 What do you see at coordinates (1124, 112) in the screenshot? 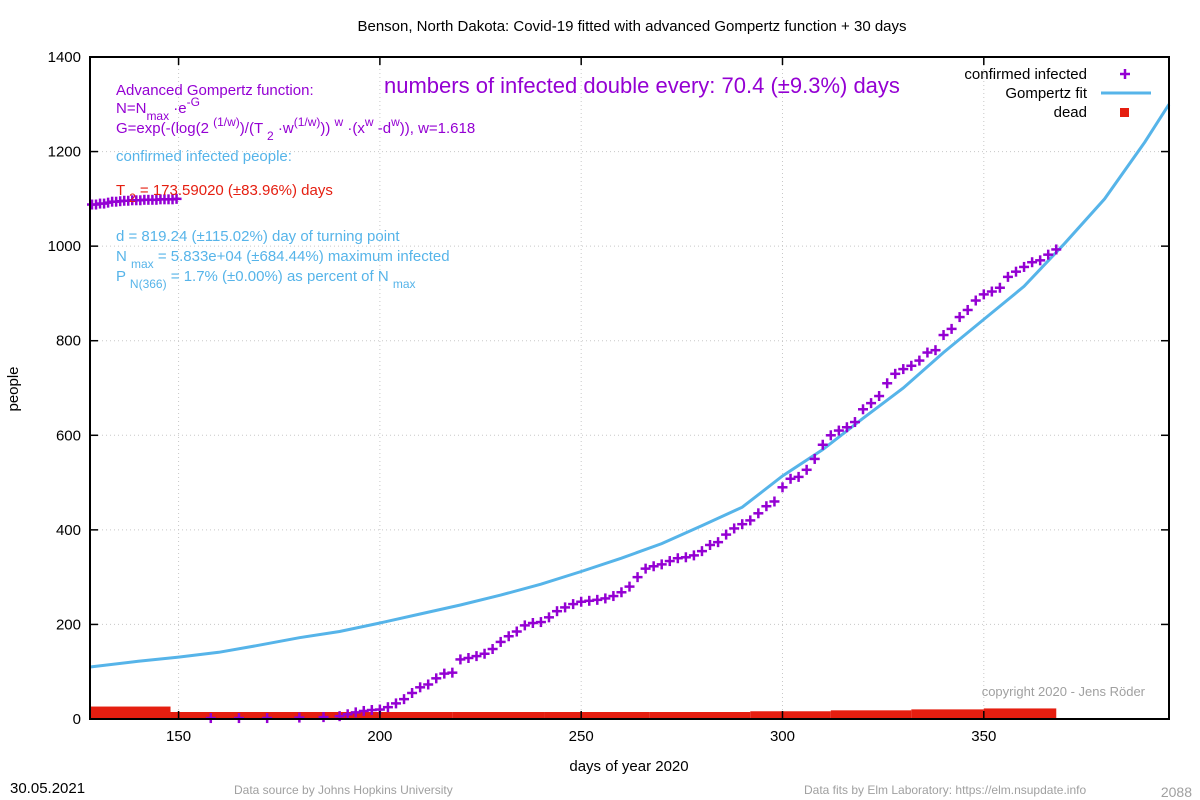
I see `legend-marker-dead` at bounding box center [1124, 112].